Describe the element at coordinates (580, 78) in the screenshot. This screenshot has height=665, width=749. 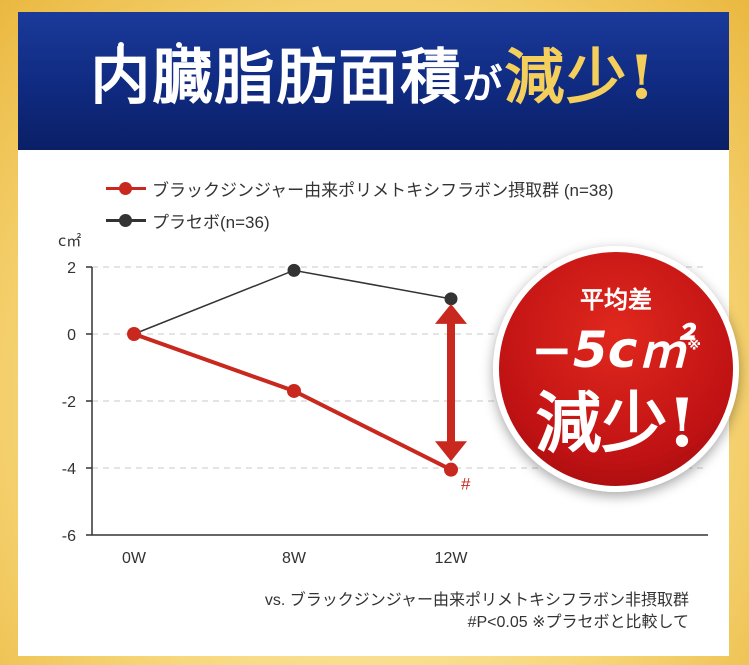
I see `title-emphasis: 減少!` at that location.